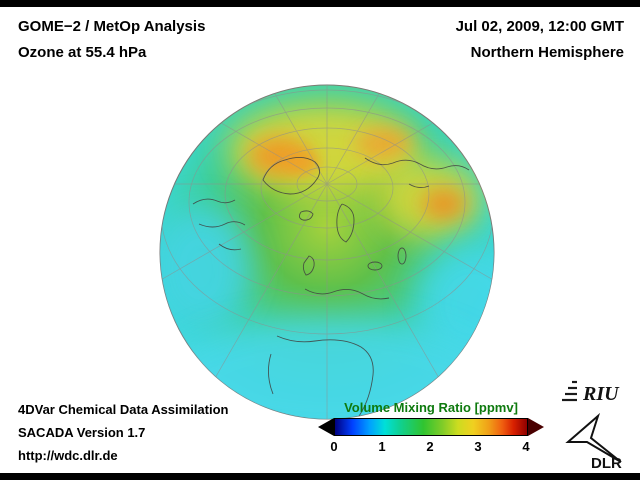 Image resolution: width=640 pixels, height=480 pixels. Describe the element at coordinates (601, 394) in the screenshot. I see `riu-logo-text: RIU` at that location.